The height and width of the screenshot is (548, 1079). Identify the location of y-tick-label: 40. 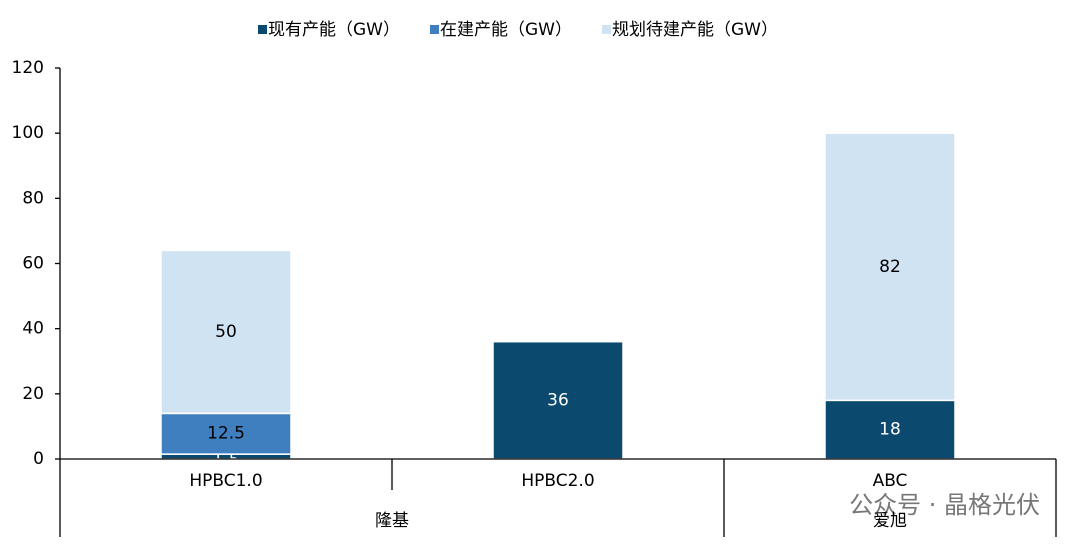
(33, 329).